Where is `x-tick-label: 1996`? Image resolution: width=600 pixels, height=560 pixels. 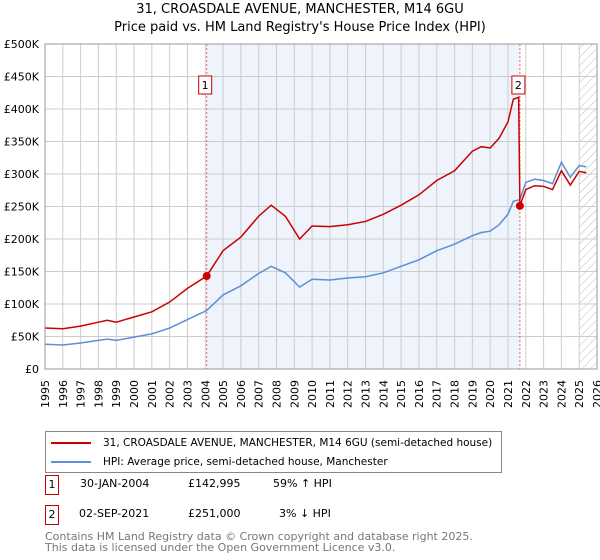
x-tick-label: 1996 is located at coordinates (63, 394).